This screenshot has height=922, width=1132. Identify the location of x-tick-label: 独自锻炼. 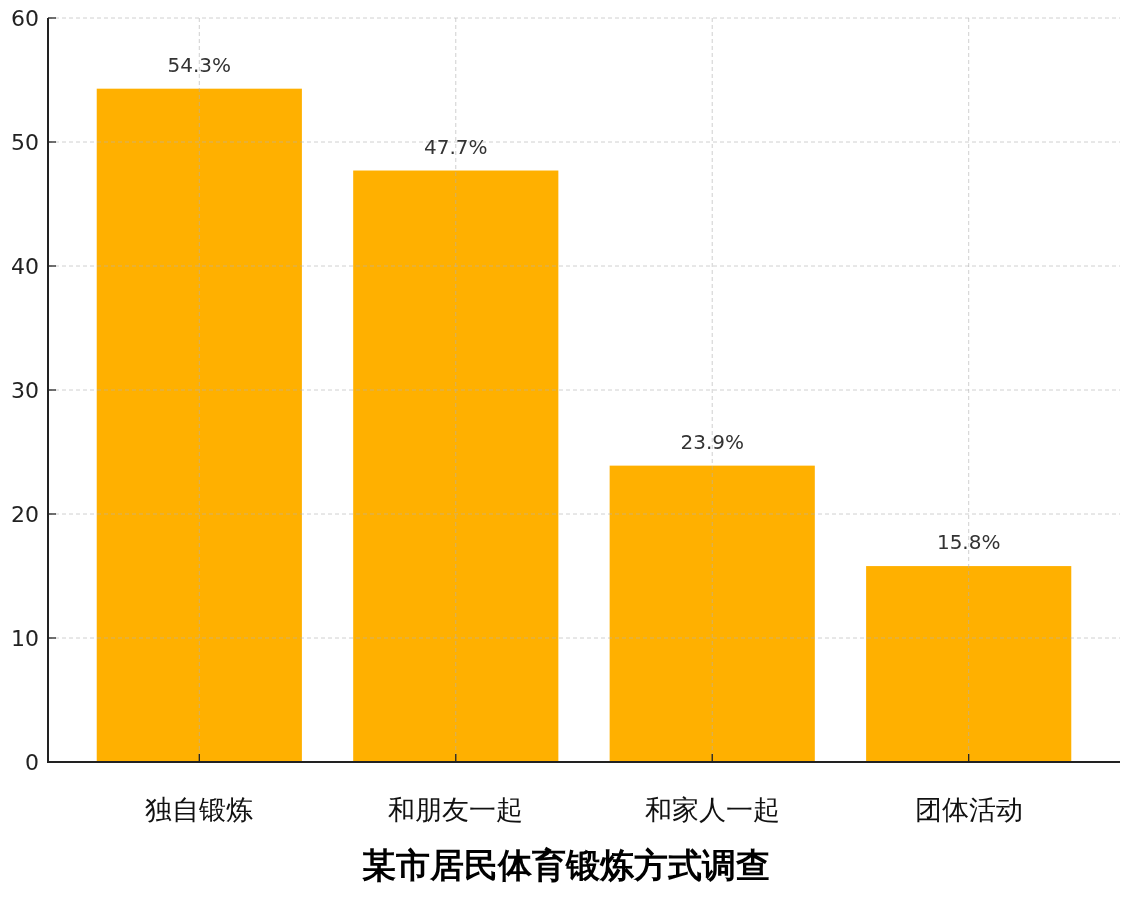
(199, 809).